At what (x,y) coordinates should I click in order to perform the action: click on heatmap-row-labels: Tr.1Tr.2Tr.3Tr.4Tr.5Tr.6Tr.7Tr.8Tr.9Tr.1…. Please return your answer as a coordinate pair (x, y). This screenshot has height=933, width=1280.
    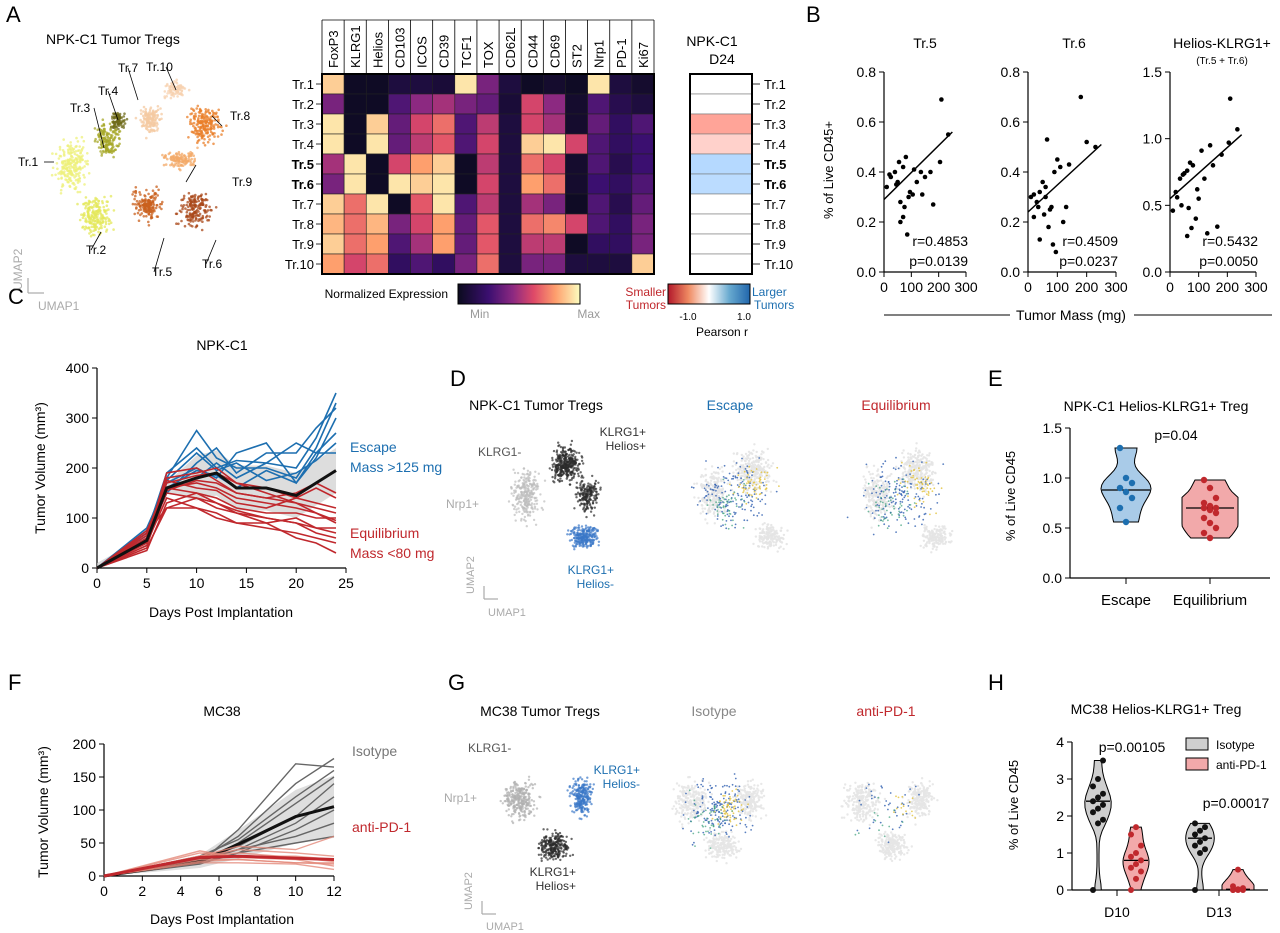
    Looking at the image, I should click on (303, 174).